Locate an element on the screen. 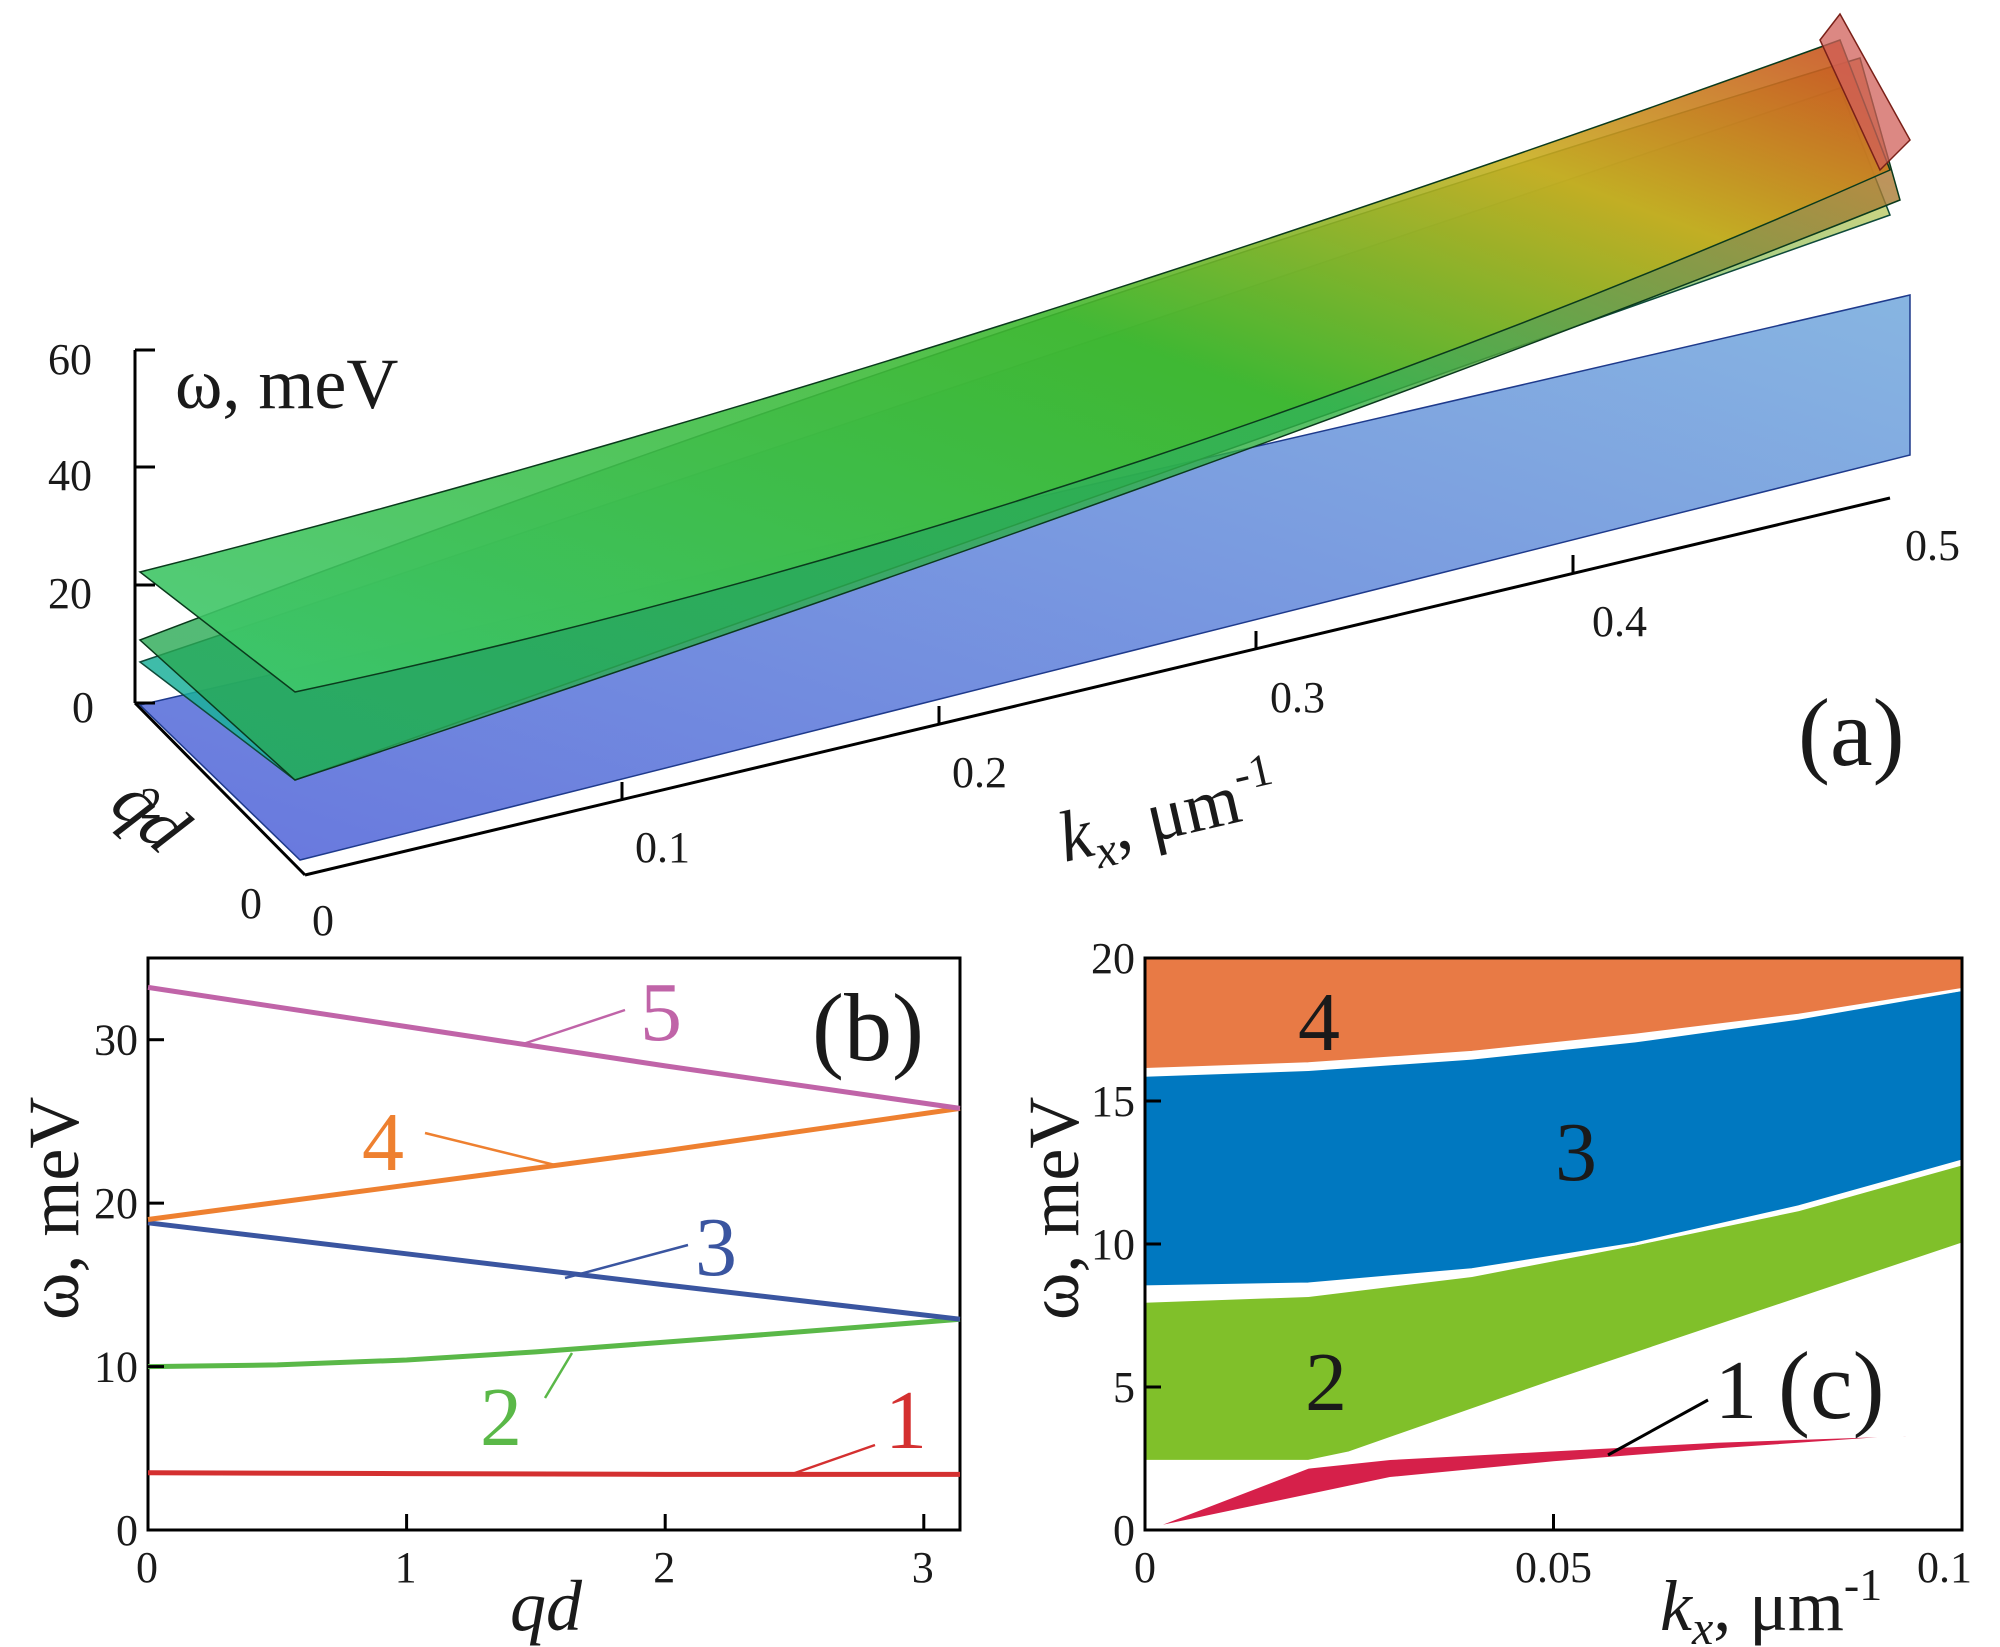 The height and width of the screenshot is (1647, 2000). c-x-axis-label: kx, μm-1 is located at coordinates (1771, 1603).